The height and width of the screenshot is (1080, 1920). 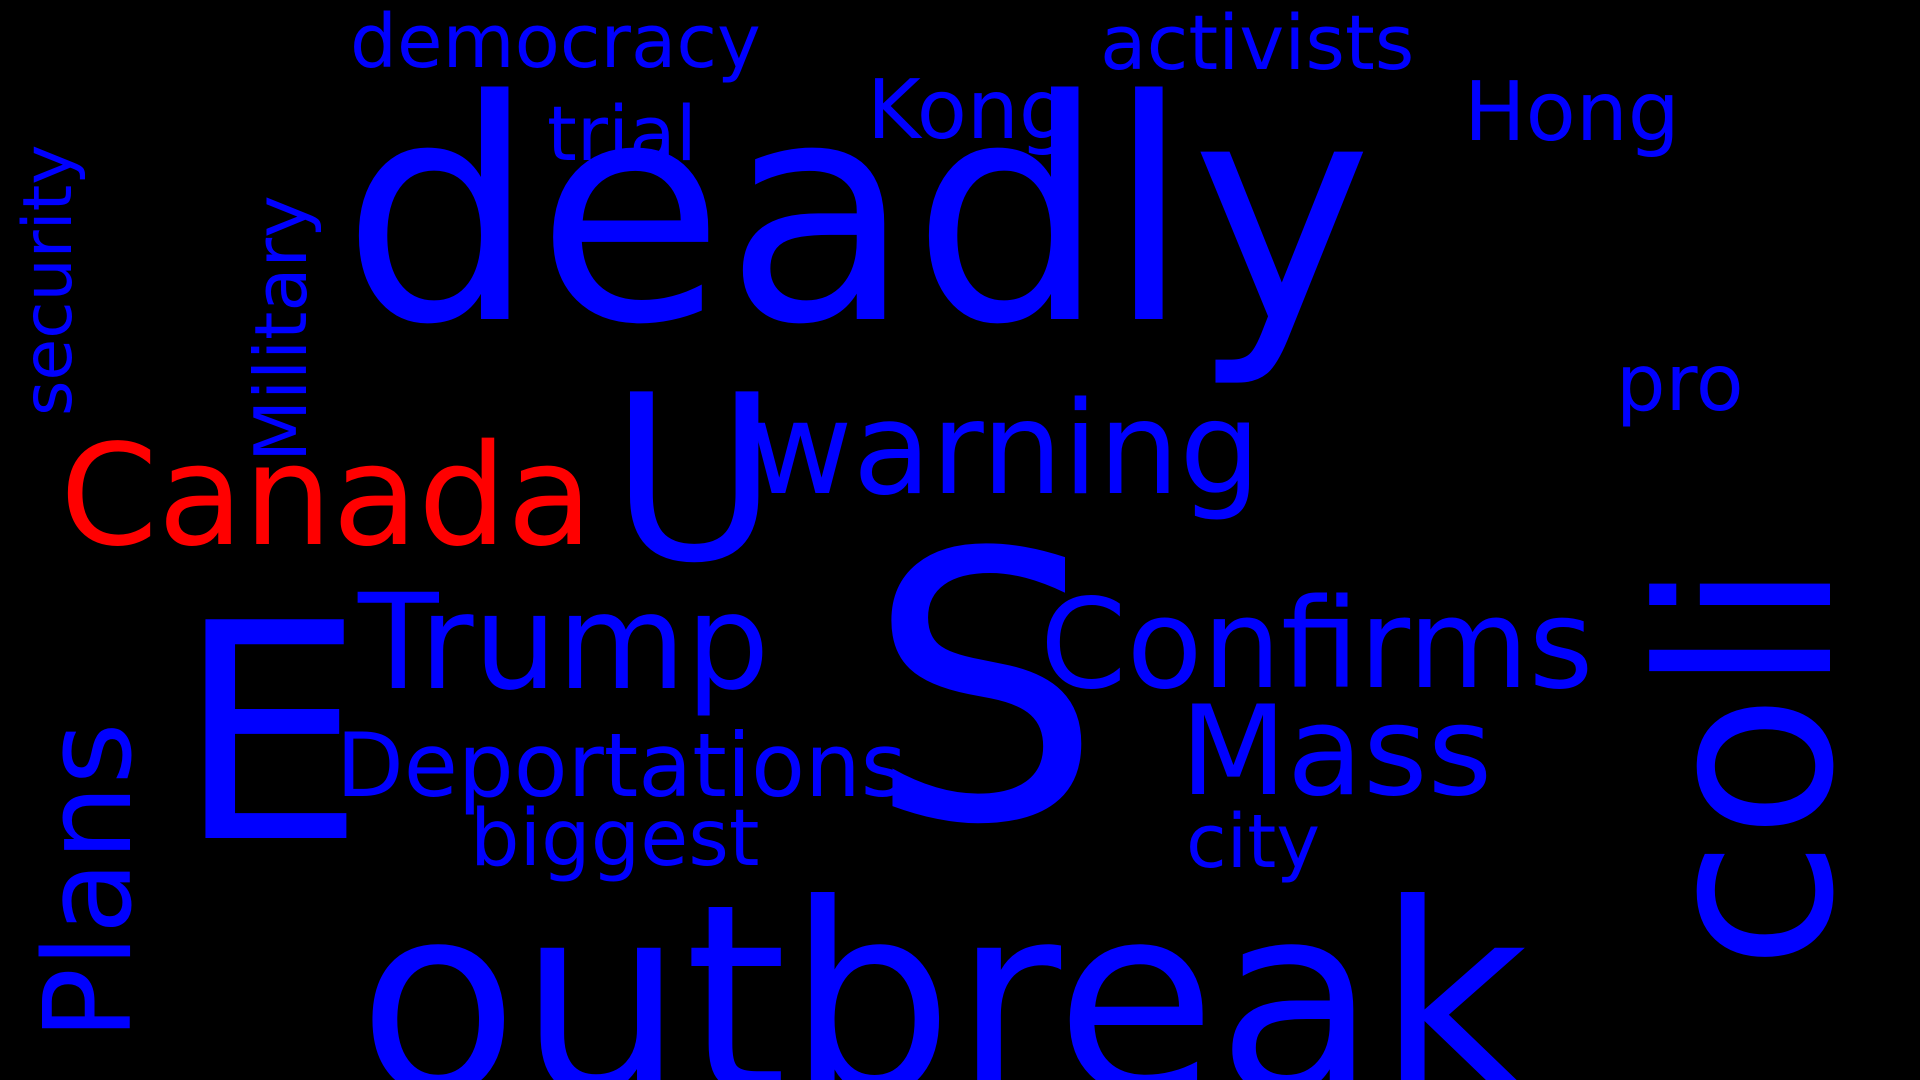 What do you see at coordinates (1680, 384) in the screenshot?
I see `word-pro: pro` at bounding box center [1680, 384].